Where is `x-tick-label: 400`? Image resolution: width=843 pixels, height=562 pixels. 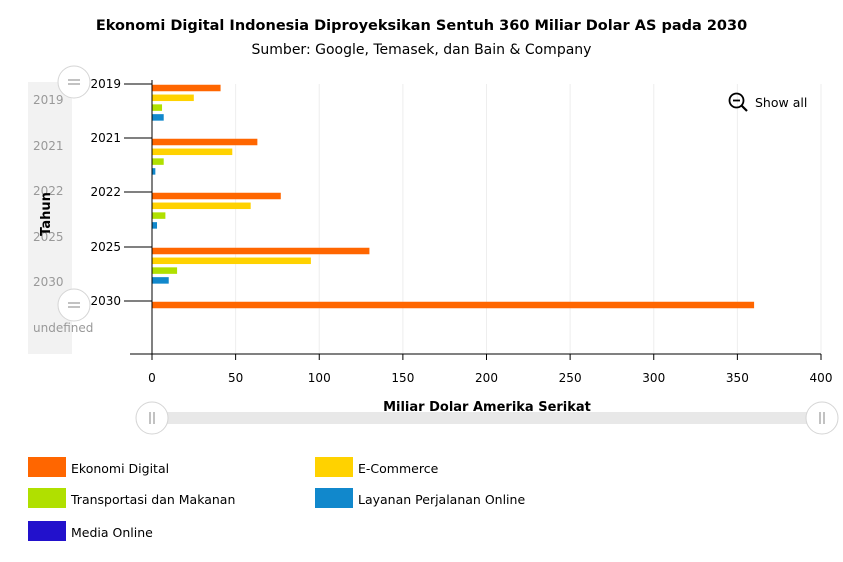
x-tick-label: 400 is located at coordinates (821, 378).